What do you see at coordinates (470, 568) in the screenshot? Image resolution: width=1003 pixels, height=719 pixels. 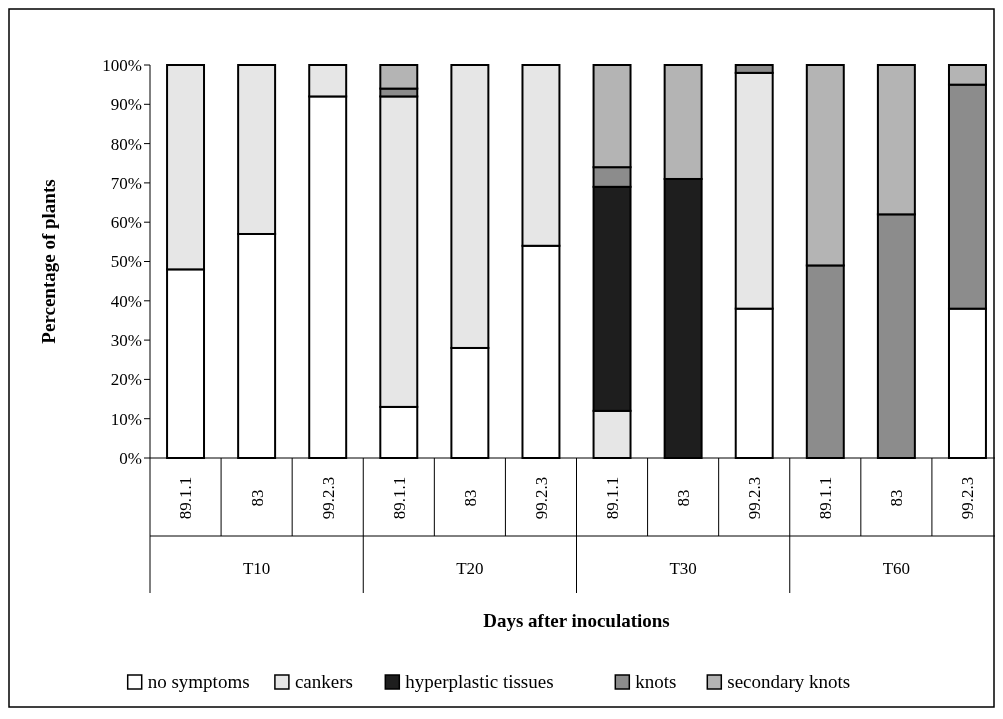 I see `text: T20` at bounding box center [470, 568].